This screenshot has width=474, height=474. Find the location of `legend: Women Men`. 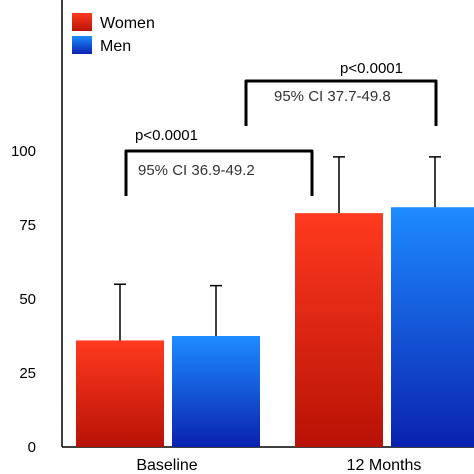

legend: Women Men is located at coordinates (113, 34).